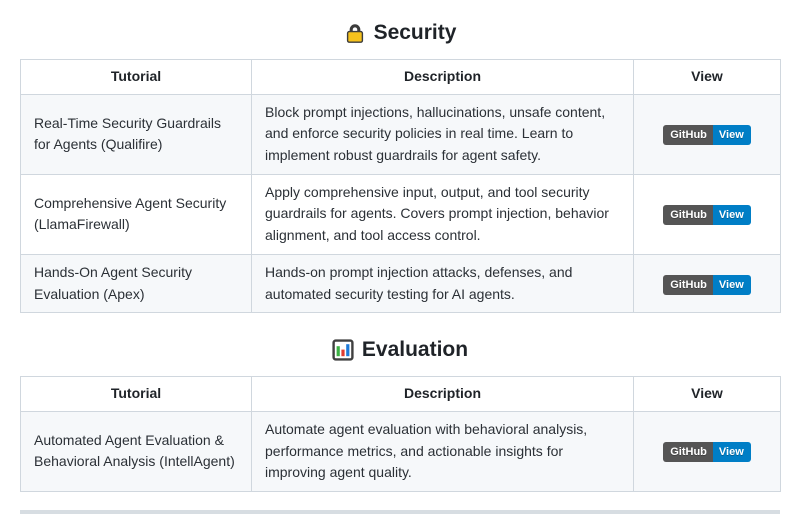 The image size is (800, 526). I want to click on evaluation-section-heading: Evaluation, so click(400, 350).